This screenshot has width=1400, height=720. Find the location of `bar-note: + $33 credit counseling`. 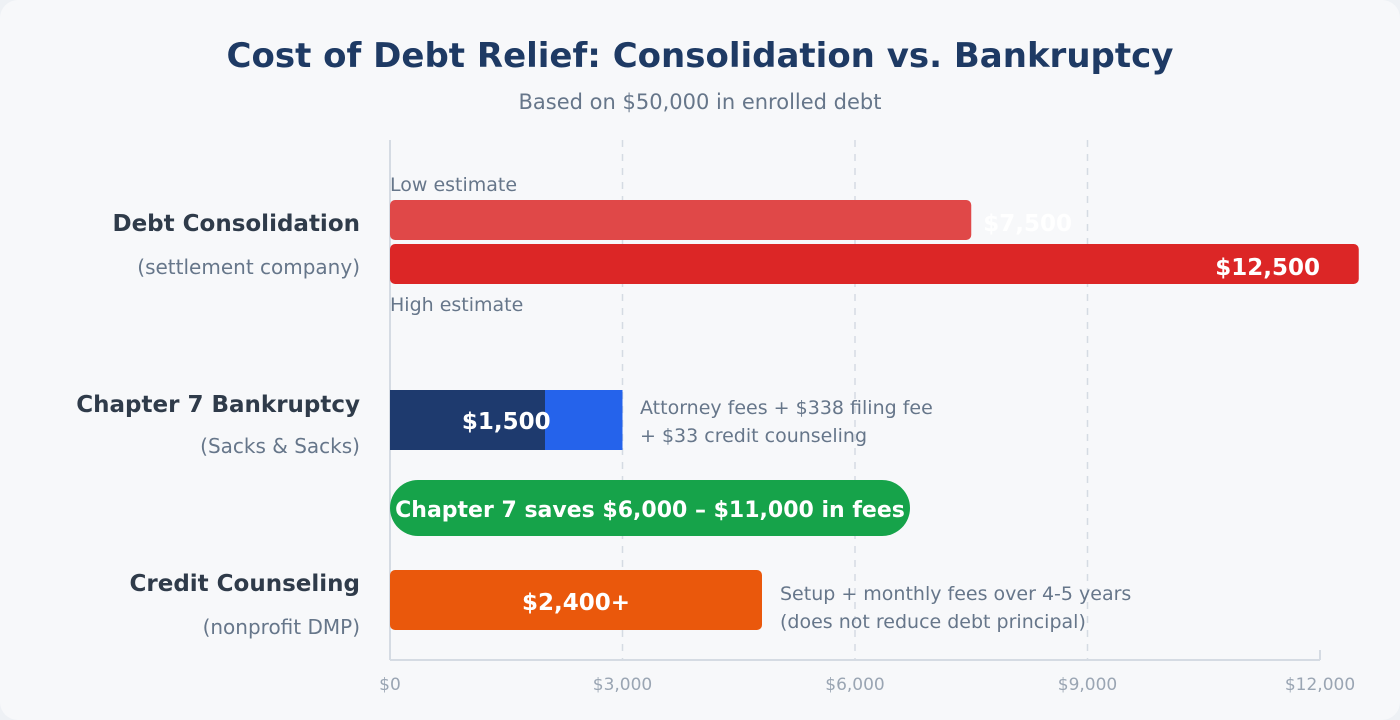

bar-note: + $33 credit counseling is located at coordinates (753, 436).